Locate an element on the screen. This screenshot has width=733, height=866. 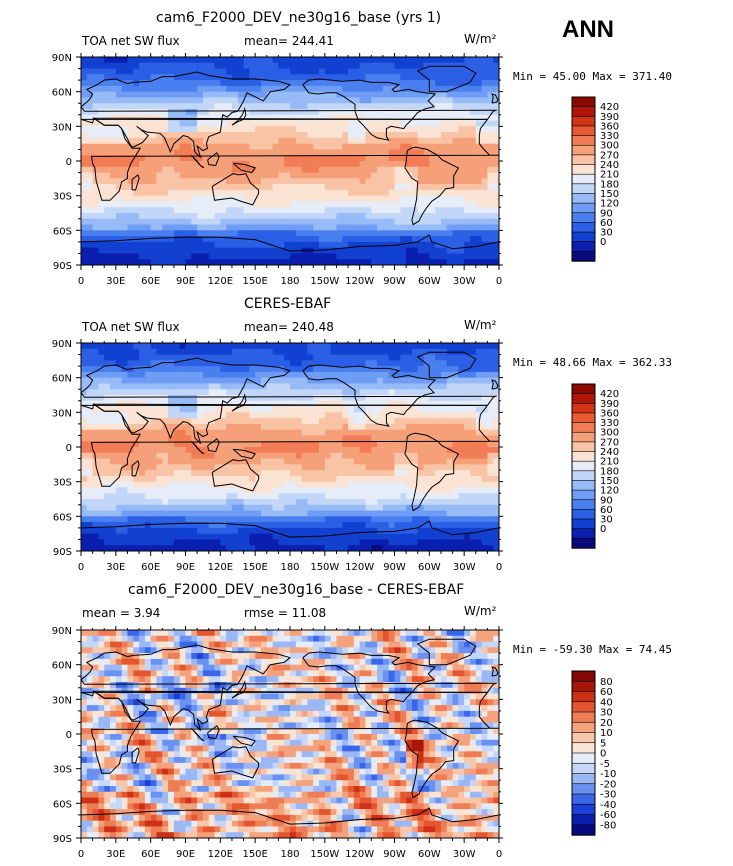
colorbar-label: -40 is located at coordinates (608, 805).